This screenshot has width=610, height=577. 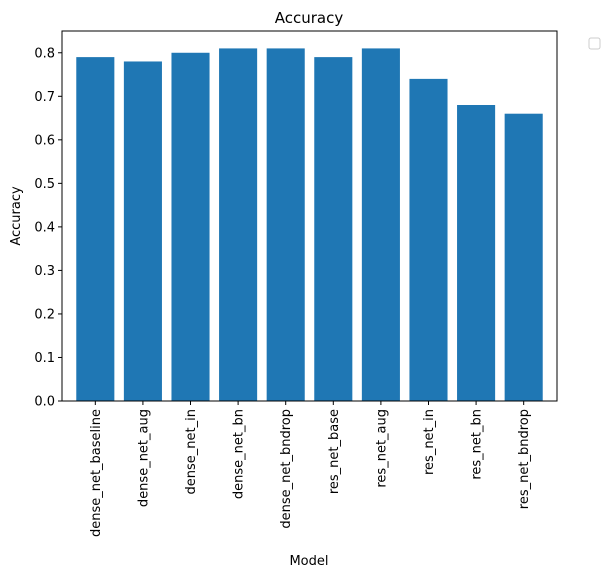 I want to click on bar-res_net_bndrop, so click(x=523, y=257).